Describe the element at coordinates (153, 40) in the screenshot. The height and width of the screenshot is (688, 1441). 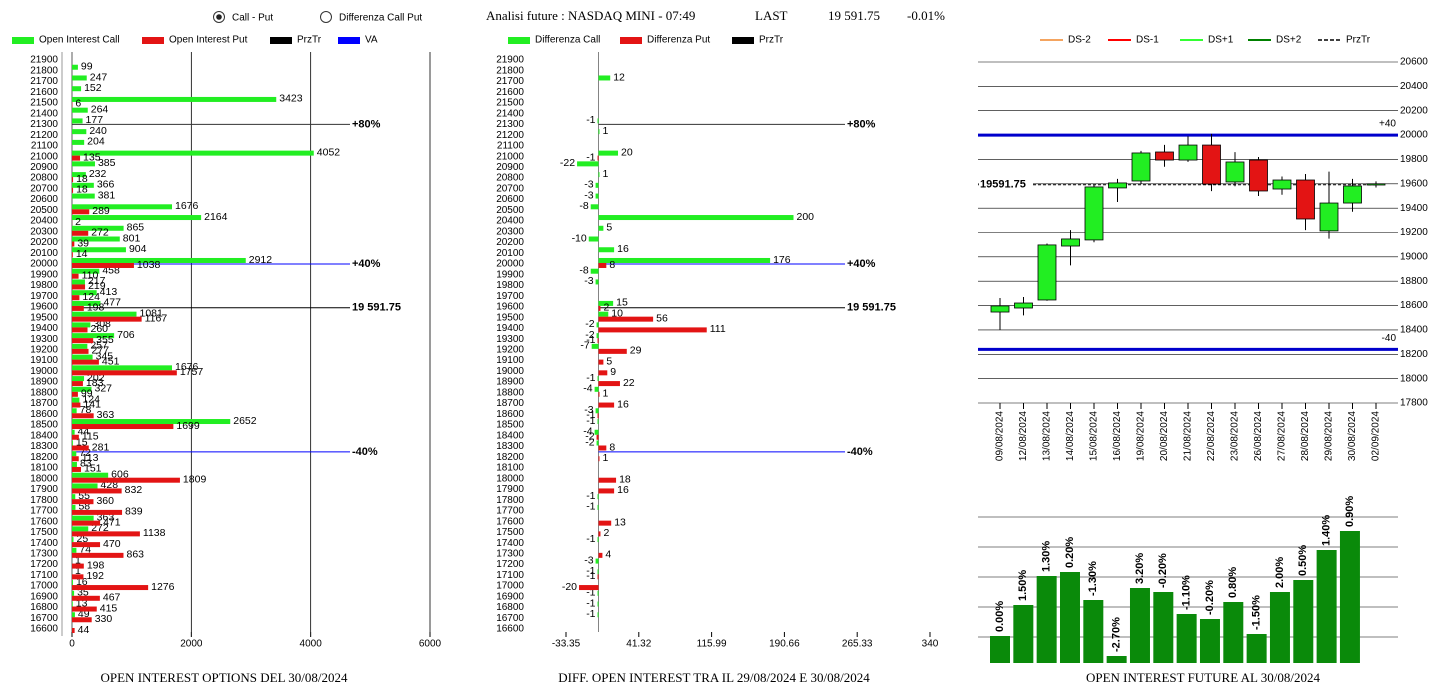
I see `legend-swatch` at that location.